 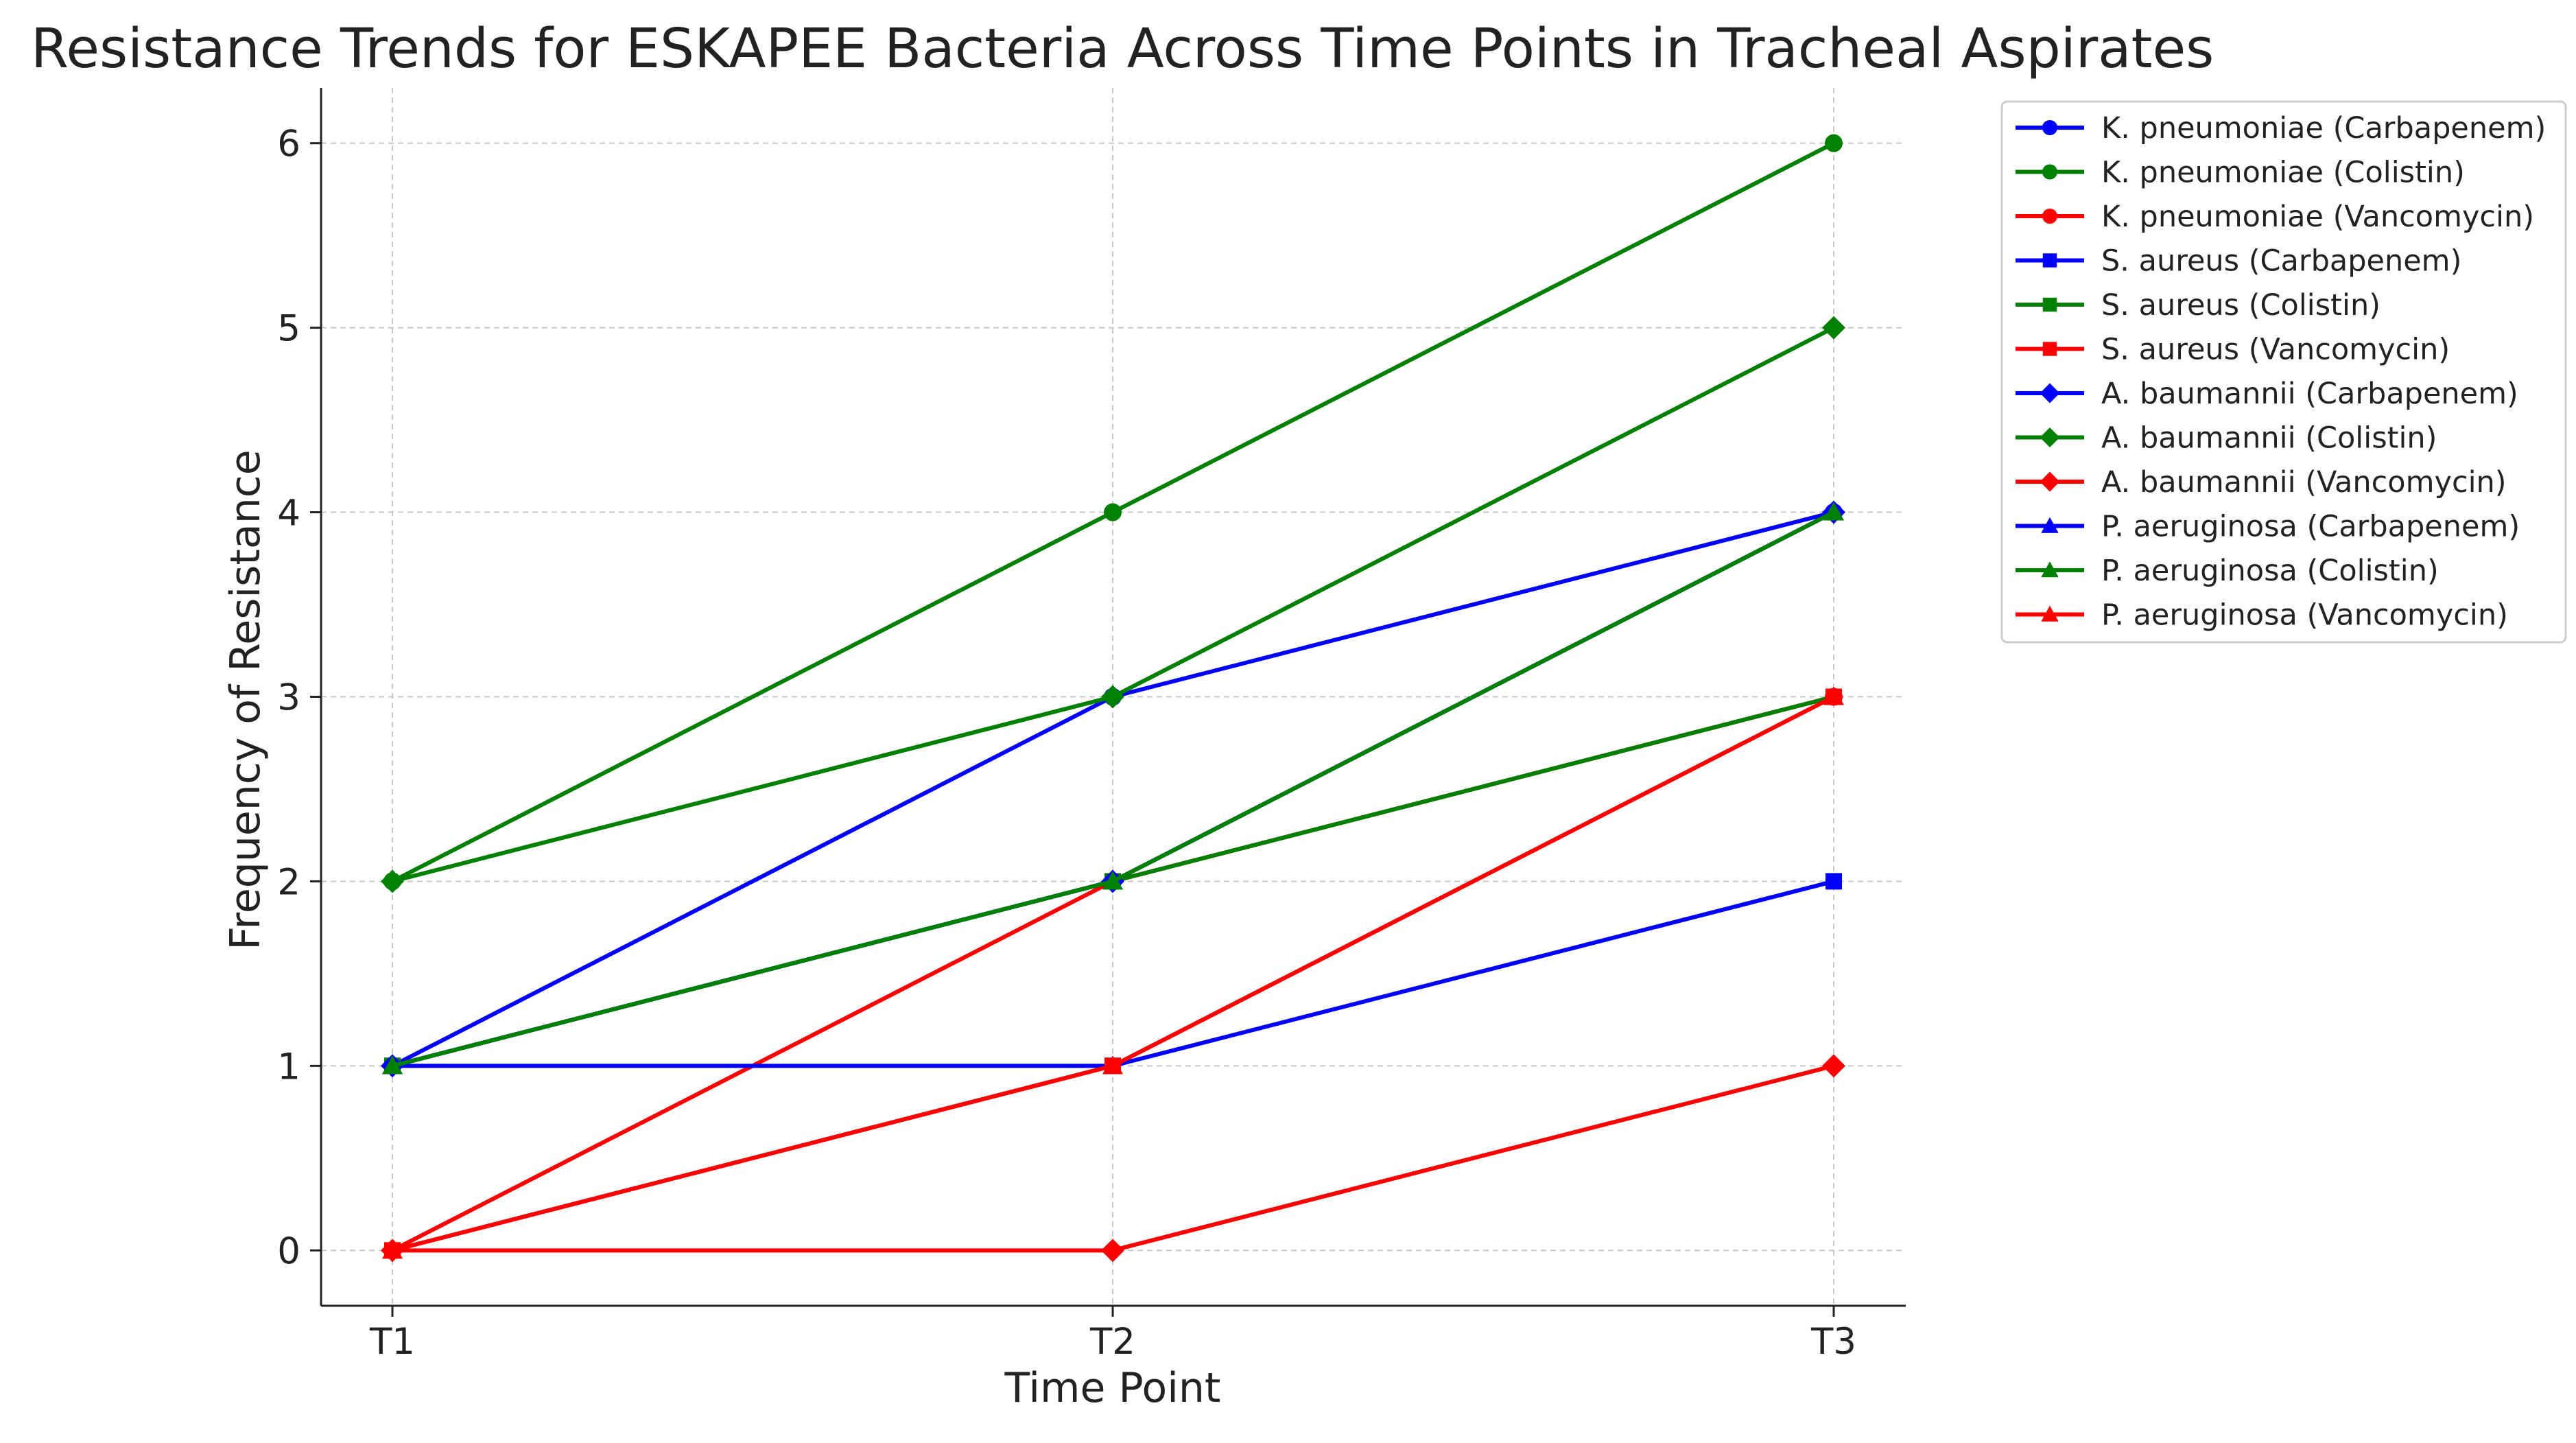 I want to click on legend-label: S. aureus (Vancomycin), so click(x=2275, y=350).